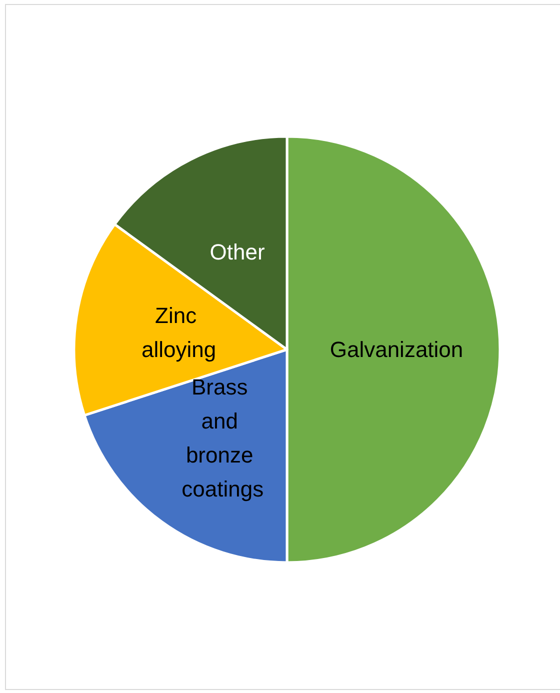 The width and height of the screenshot is (560, 693). Describe the element at coordinates (237, 251) in the screenshot. I see `slice-label: Other` at that location.